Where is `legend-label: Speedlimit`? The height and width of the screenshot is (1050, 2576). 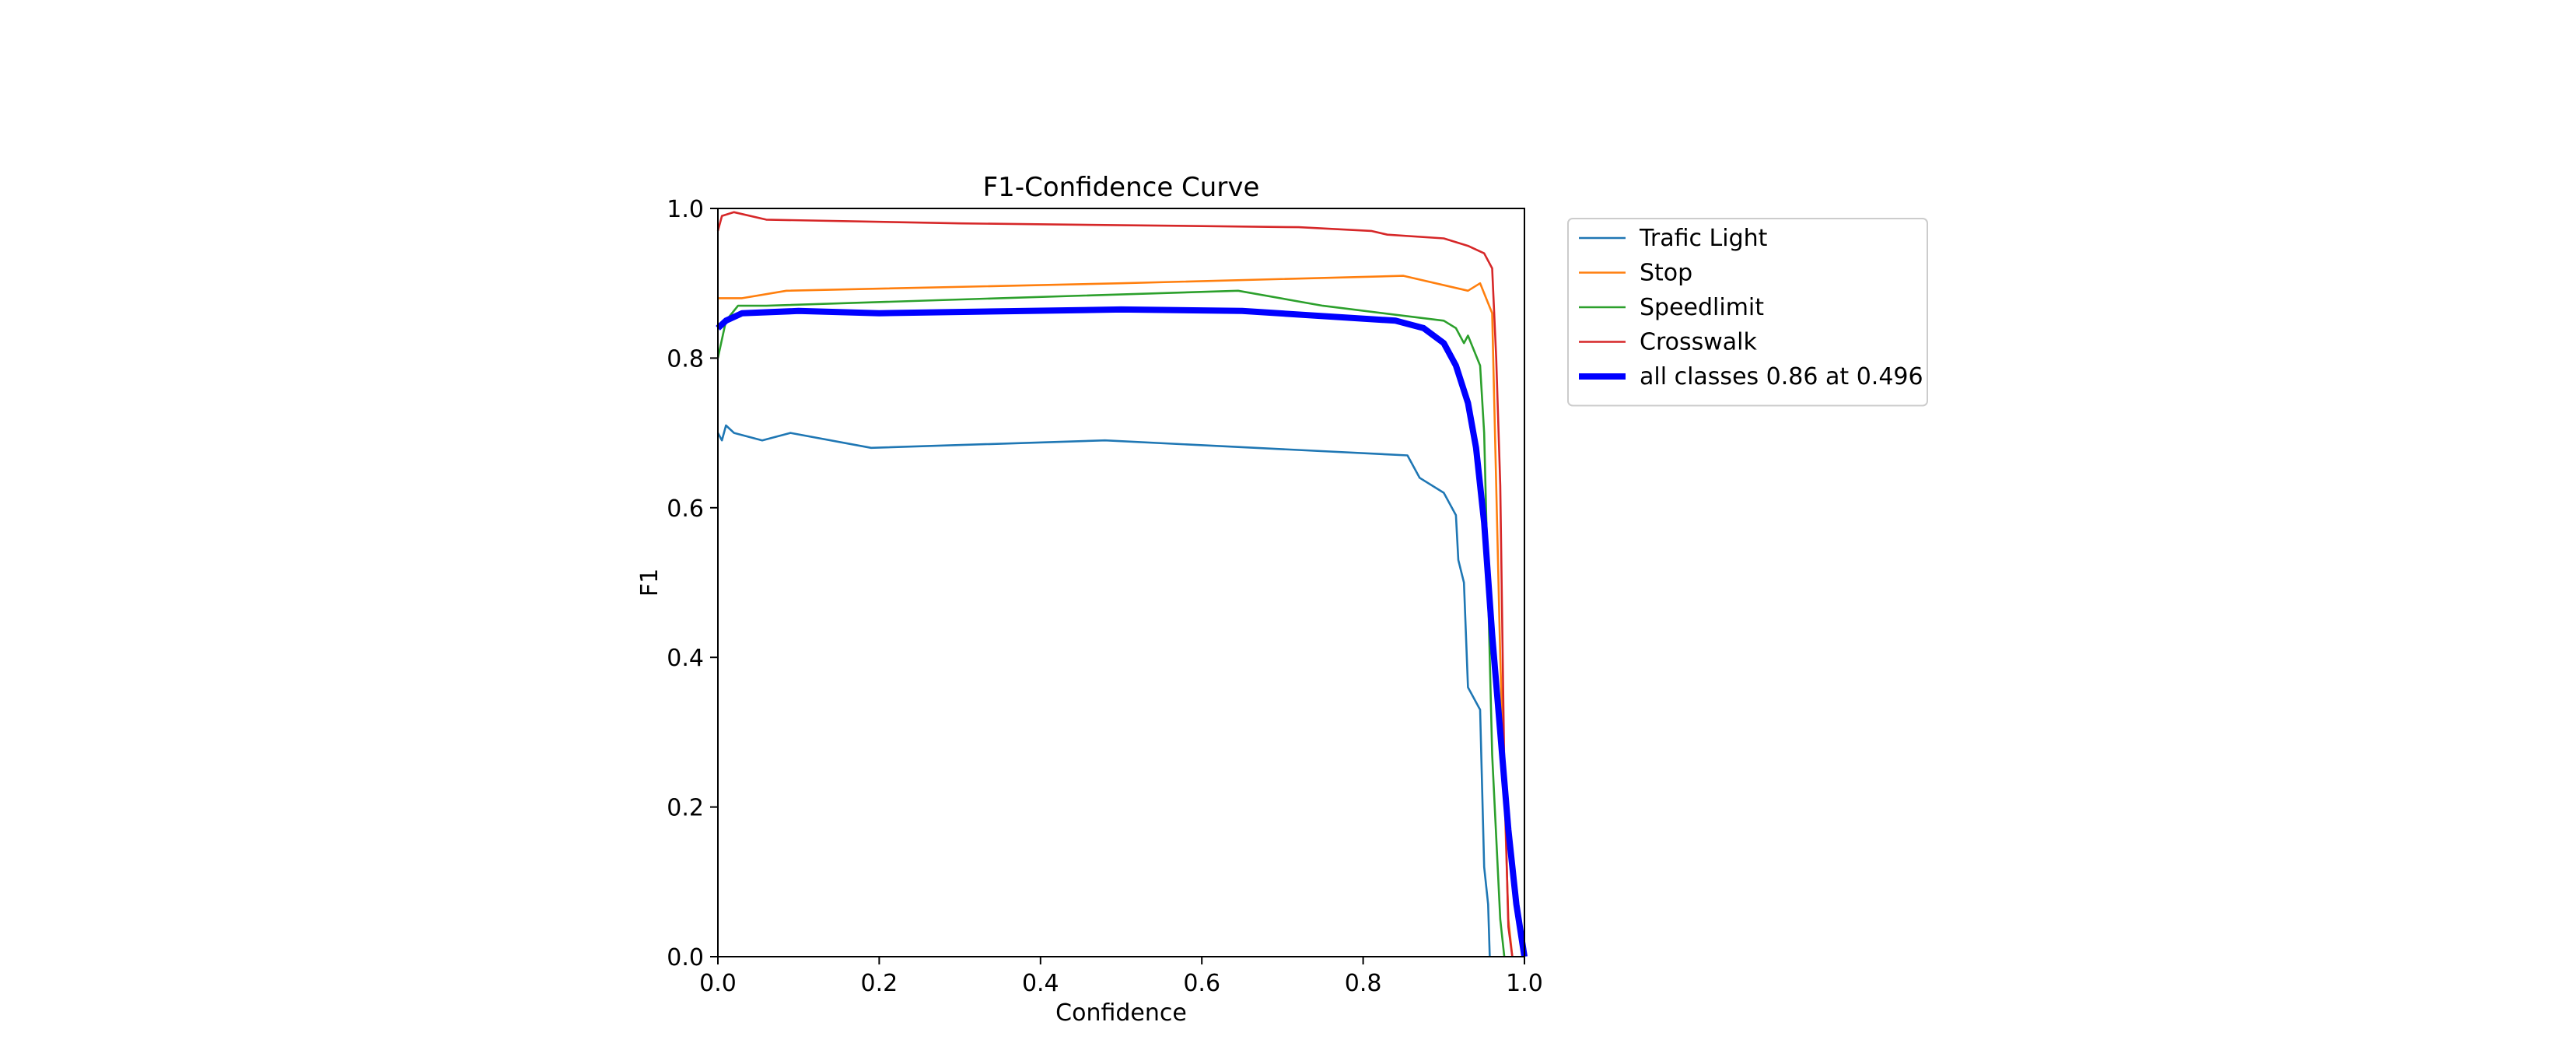
legend-label: Speedlimit is located at coordinates (1702, 308).